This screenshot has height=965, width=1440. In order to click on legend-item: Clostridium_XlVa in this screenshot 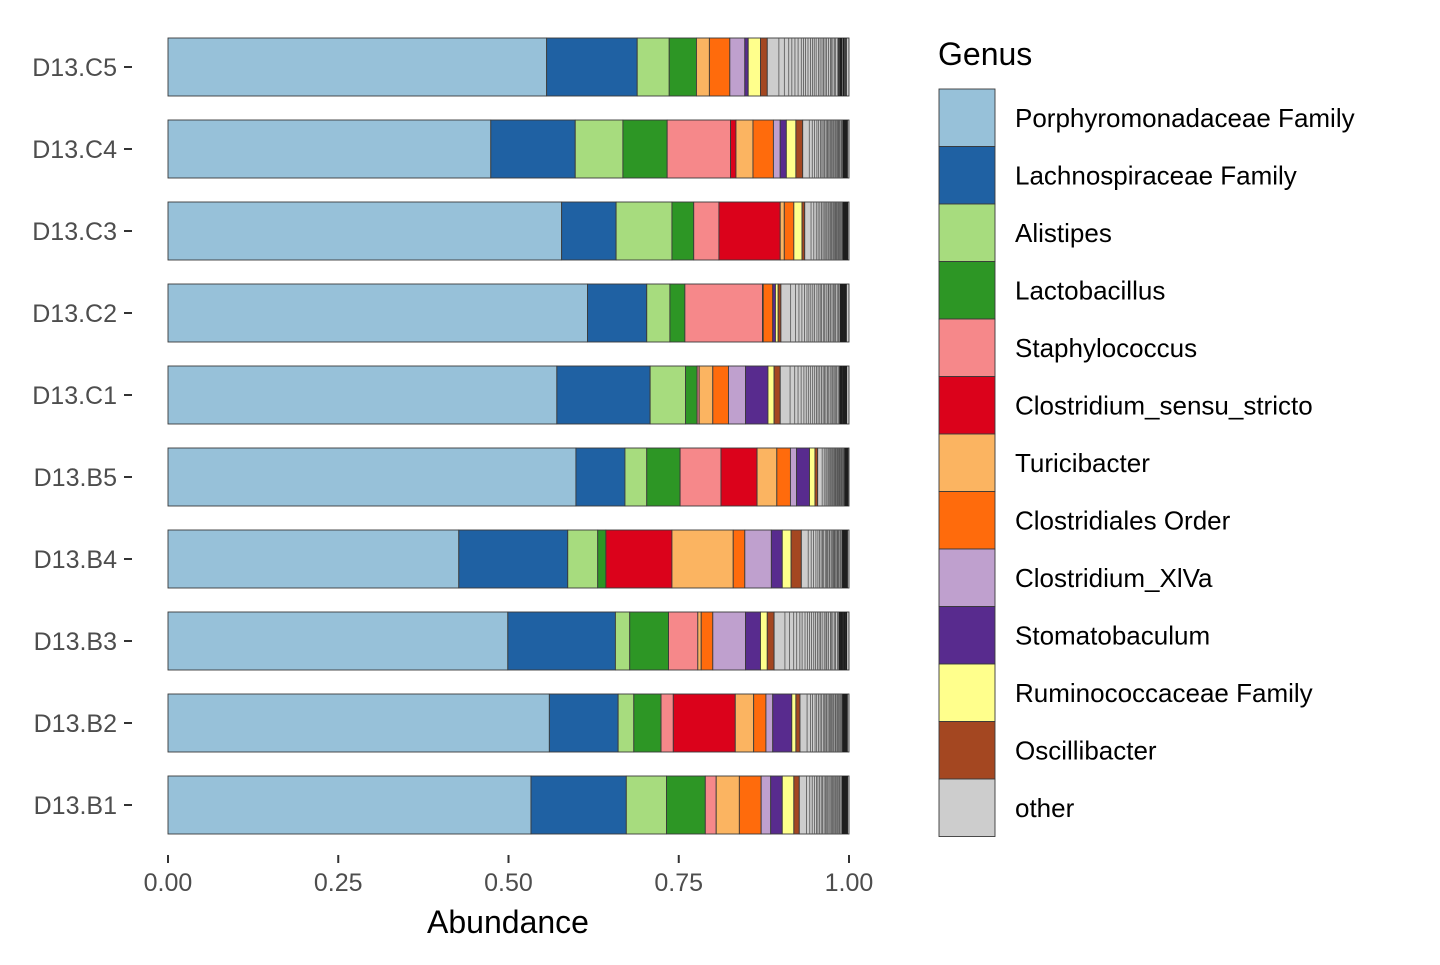, I will do `click(1075, 577)`.